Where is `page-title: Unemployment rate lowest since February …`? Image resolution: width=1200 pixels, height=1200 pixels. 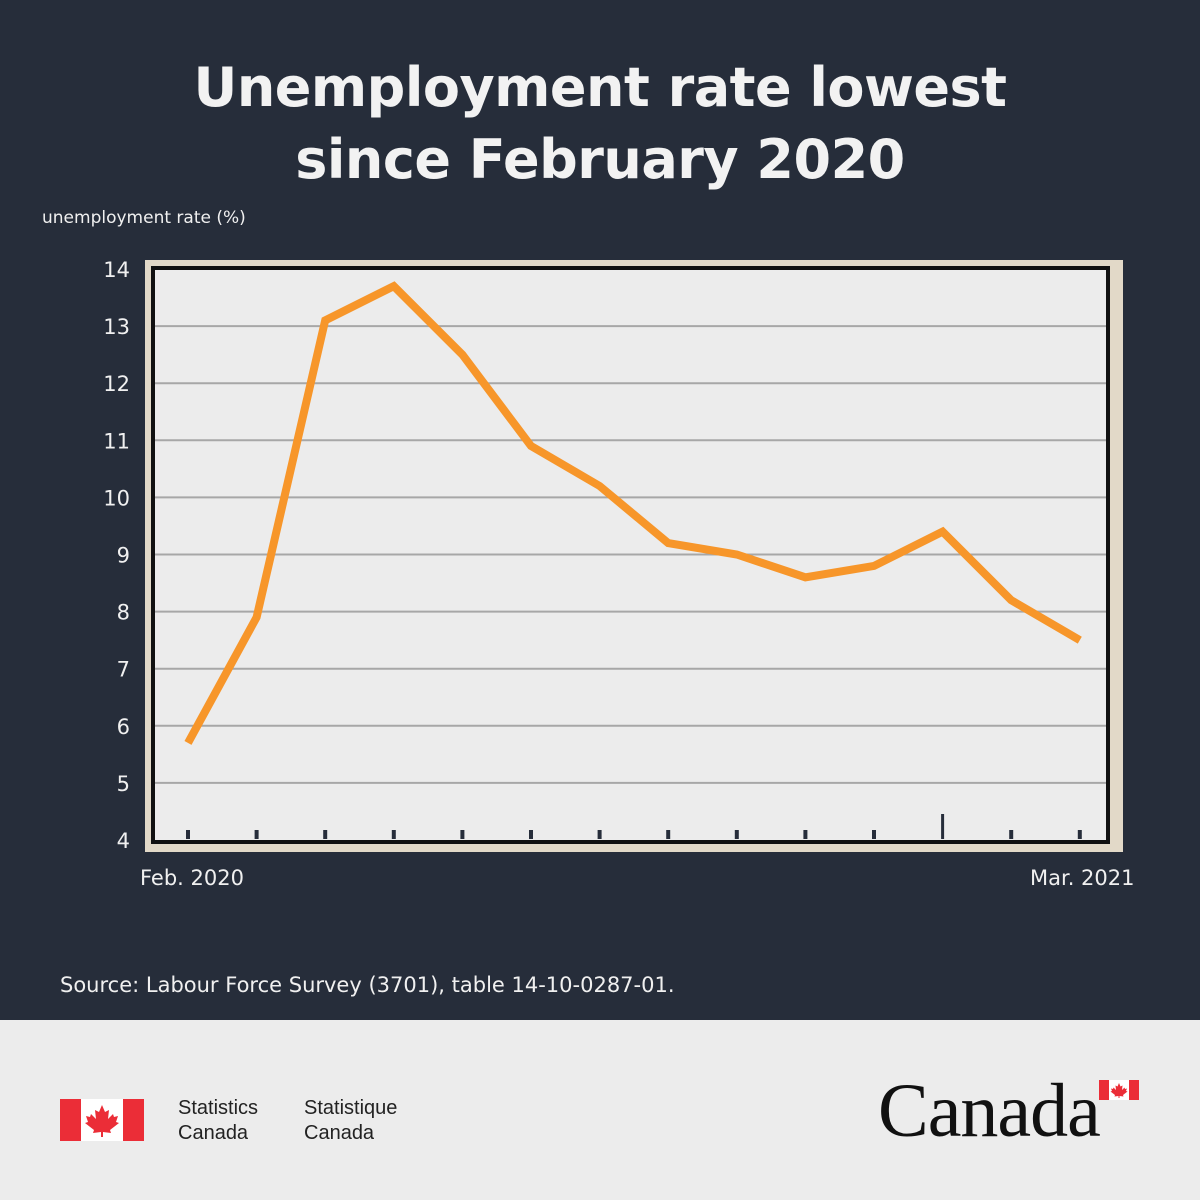
page-title: Unemployment rate lowest since February … is located at coordinates (600, 124).